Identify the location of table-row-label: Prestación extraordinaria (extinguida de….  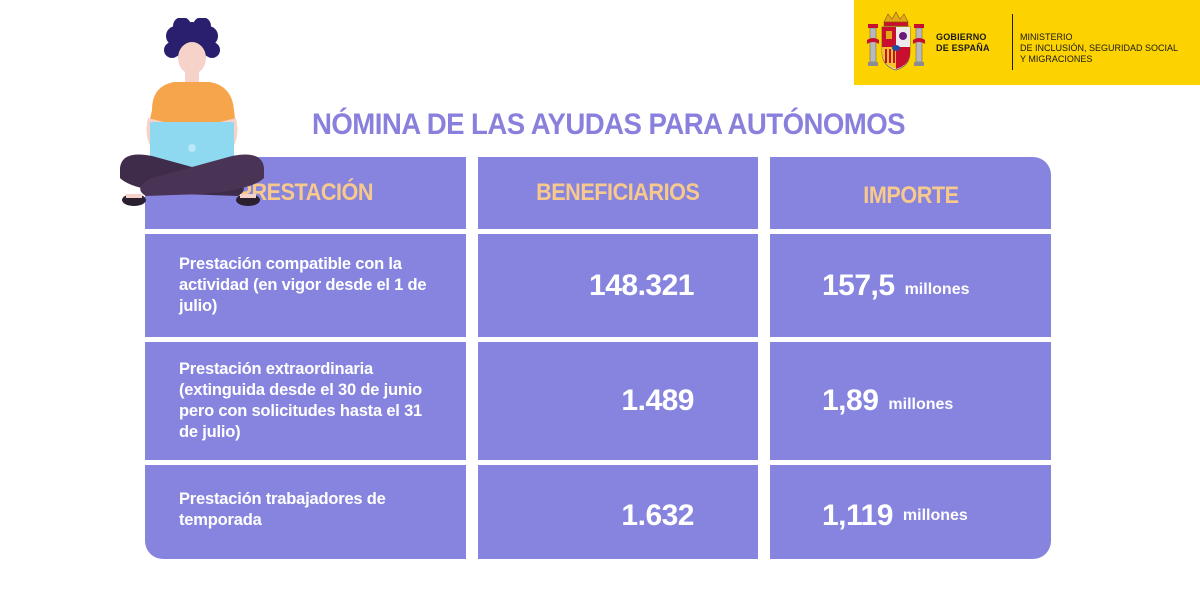
(305, 401).